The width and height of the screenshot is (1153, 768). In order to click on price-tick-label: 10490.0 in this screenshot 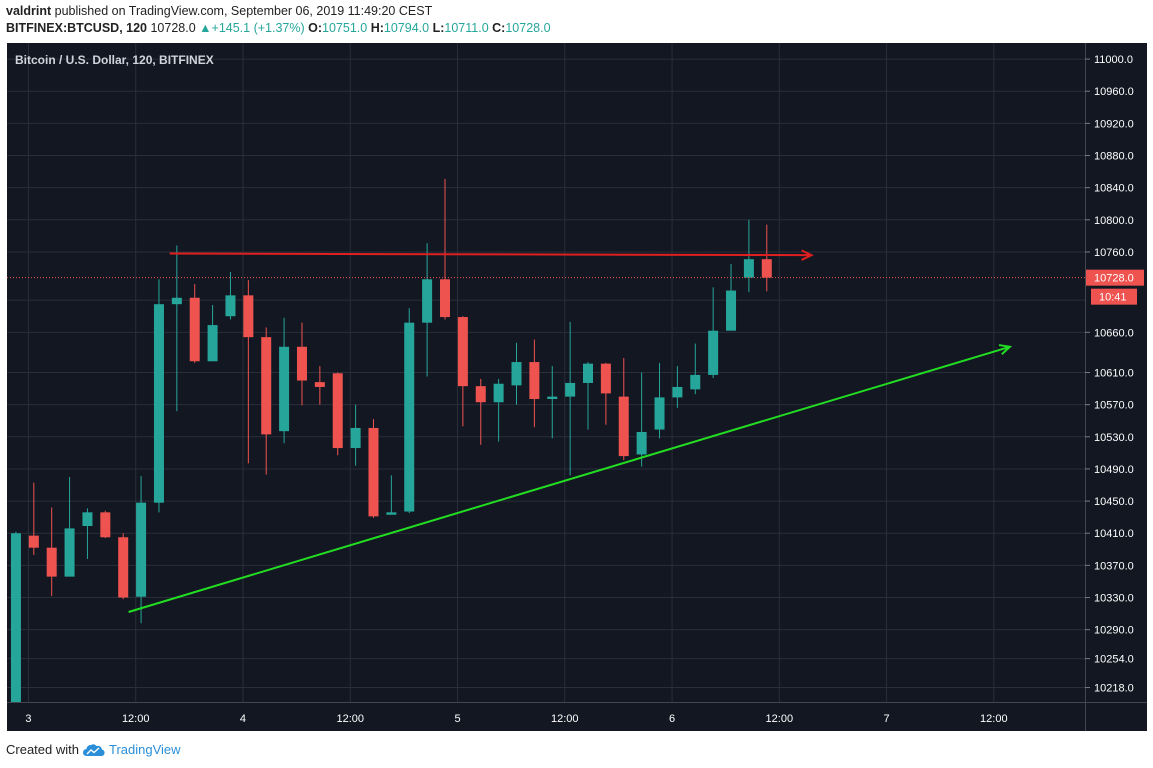, I will do `click(1114, 470)`.